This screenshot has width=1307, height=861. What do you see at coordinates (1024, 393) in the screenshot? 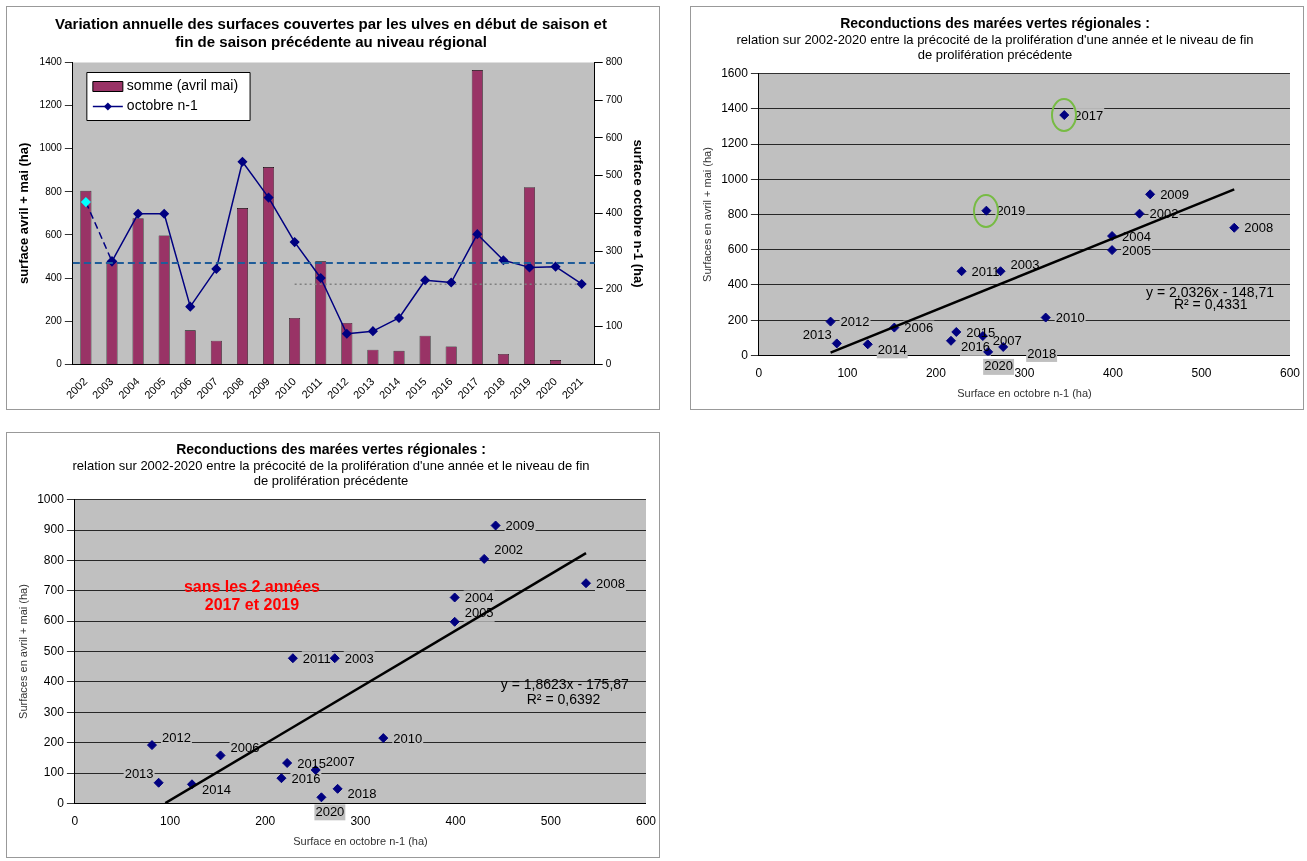
I see `x-axis-title: Surface en octobre n-1 (ha)` at bounding box center [1024, 393].